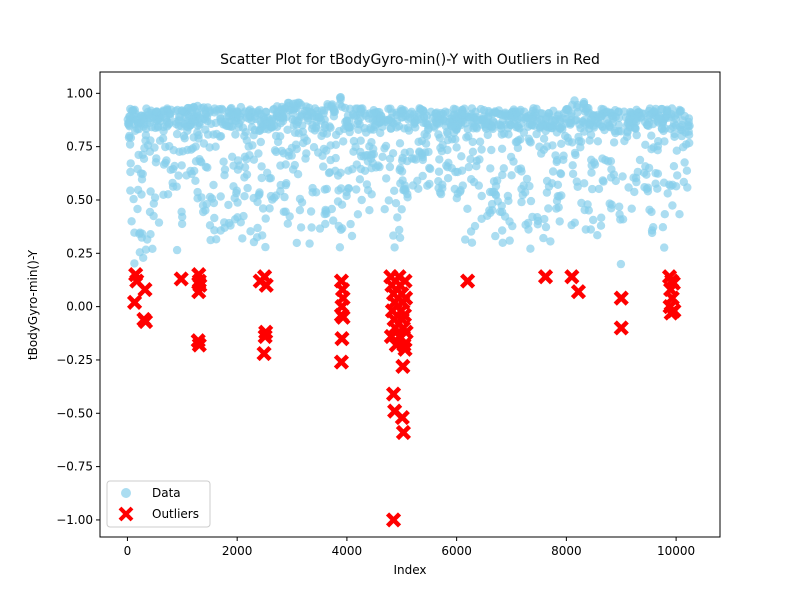 This screenshot has width=800, height=600. What do you see at coordinates (175, 514) in the screenshot?
I see `legend-label-outliers: Outliers` at bounding box center [175, 514].